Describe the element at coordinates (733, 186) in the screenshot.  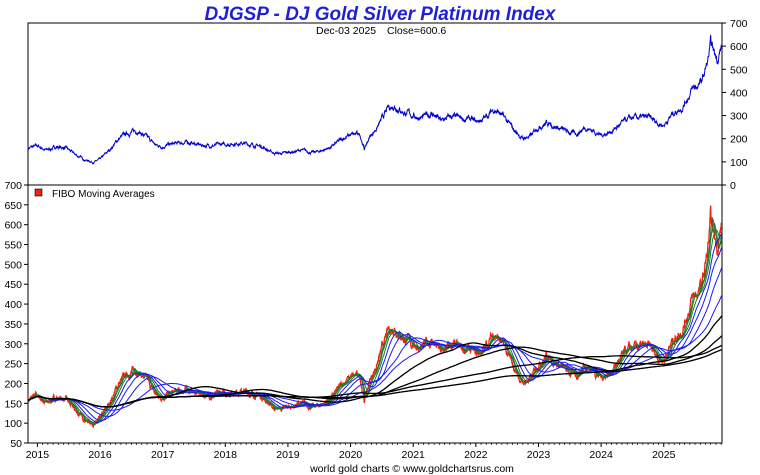
I see `top-y-tick-label: 0` at that location.